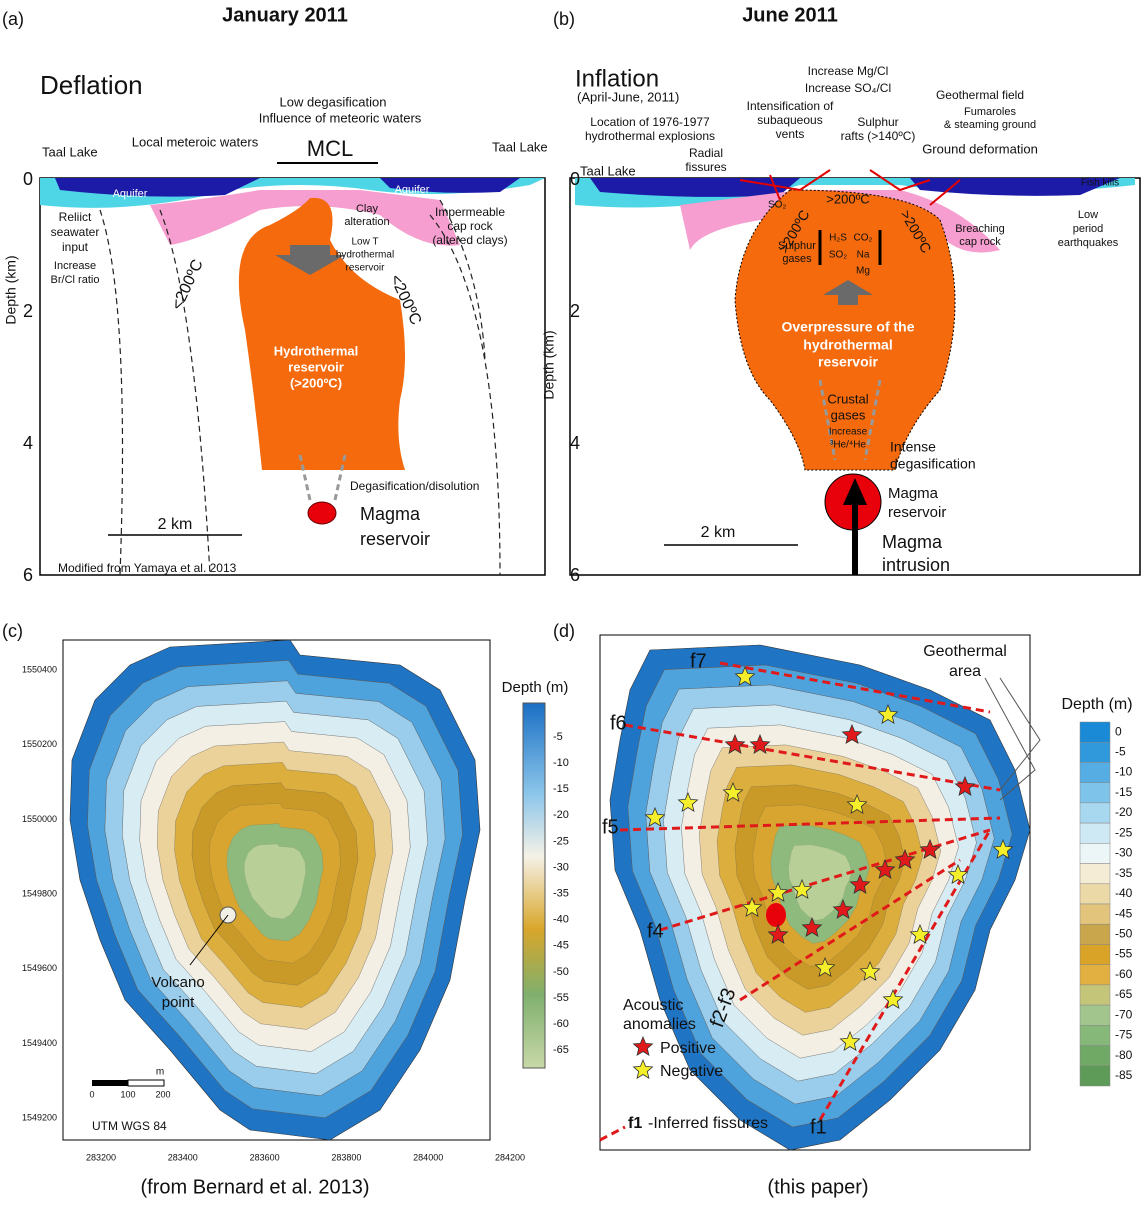  What do you see at coordinates (364, 242) in the screenshot?
I see `label: Low T` at bounding box center [364, 242].